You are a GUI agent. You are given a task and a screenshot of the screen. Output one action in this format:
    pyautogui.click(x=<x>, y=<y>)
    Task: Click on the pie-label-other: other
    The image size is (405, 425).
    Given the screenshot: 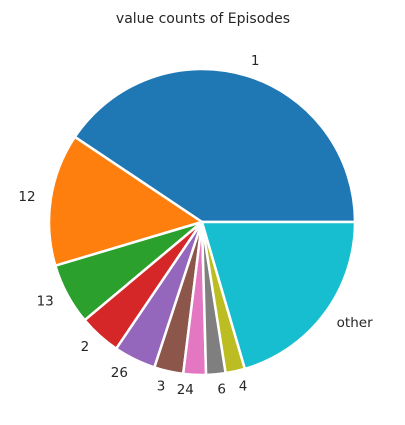 What is the action you would take?
    pyautogui.click(x=355, y=323)
    